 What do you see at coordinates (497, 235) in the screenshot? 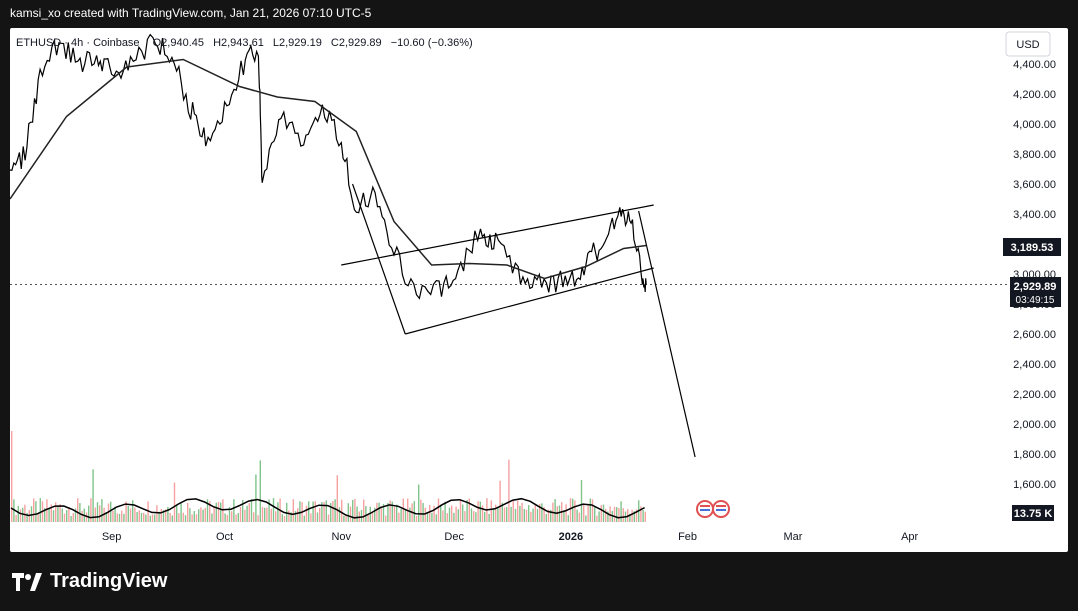
I see `channel-upper-trendline` at bounding box center [497, 235].